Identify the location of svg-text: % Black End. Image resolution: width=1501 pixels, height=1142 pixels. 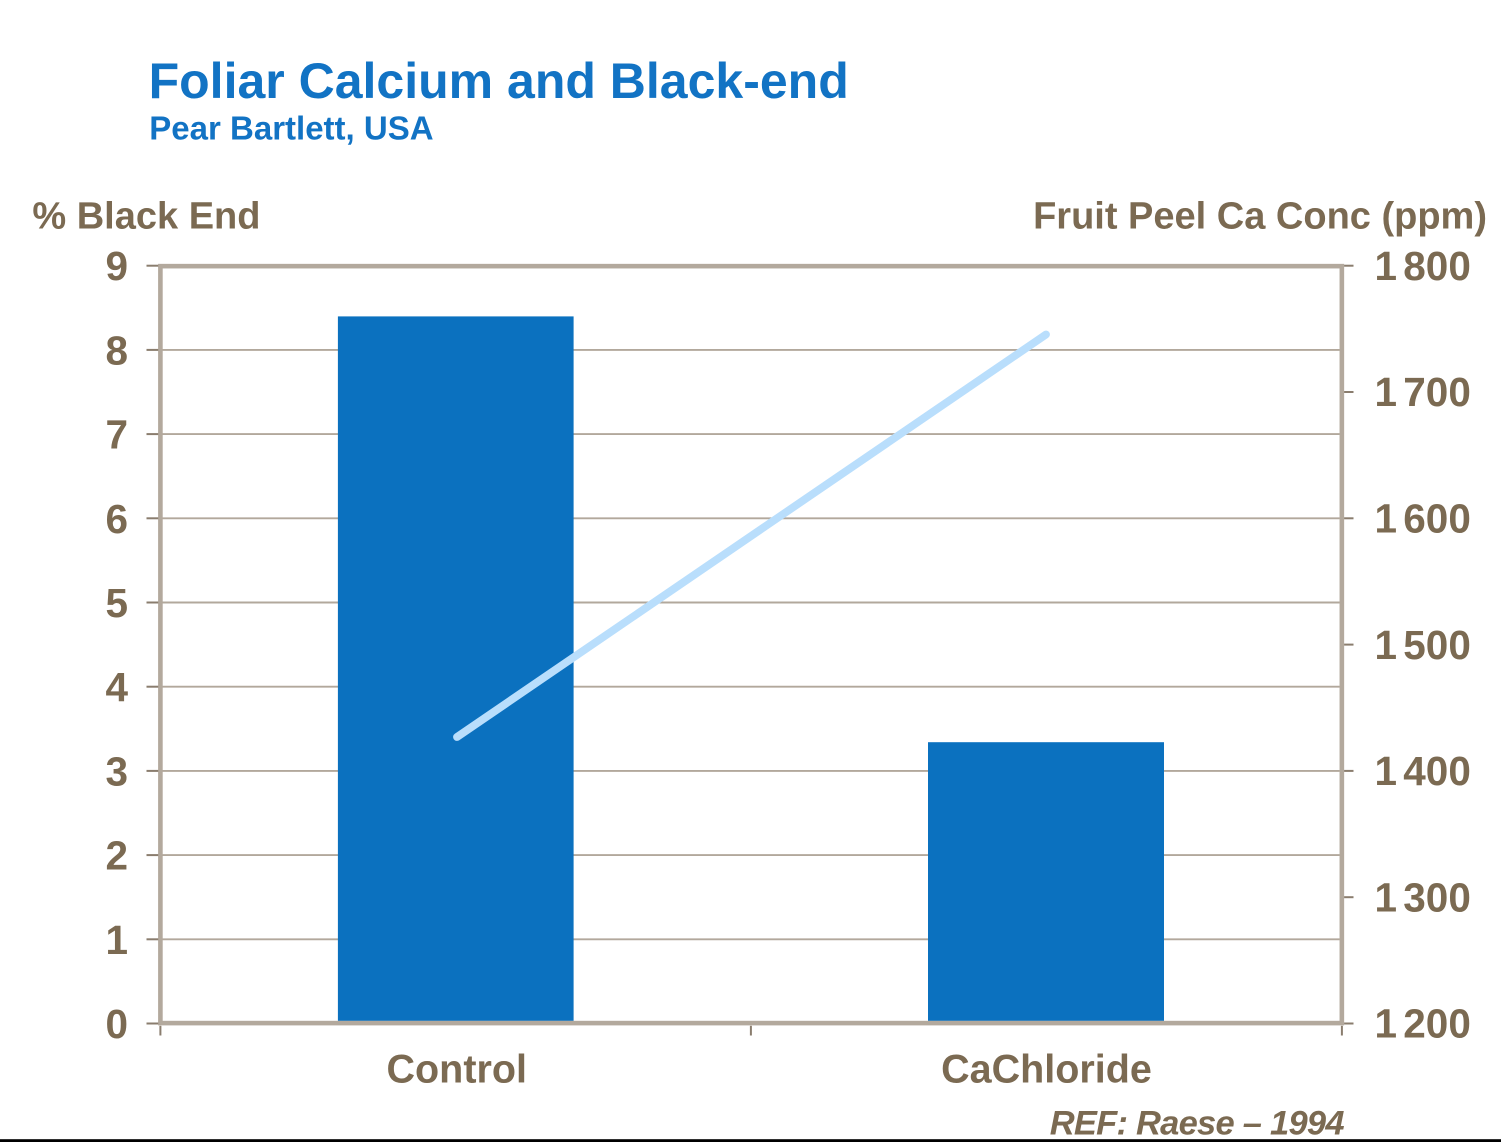
(146, 217).